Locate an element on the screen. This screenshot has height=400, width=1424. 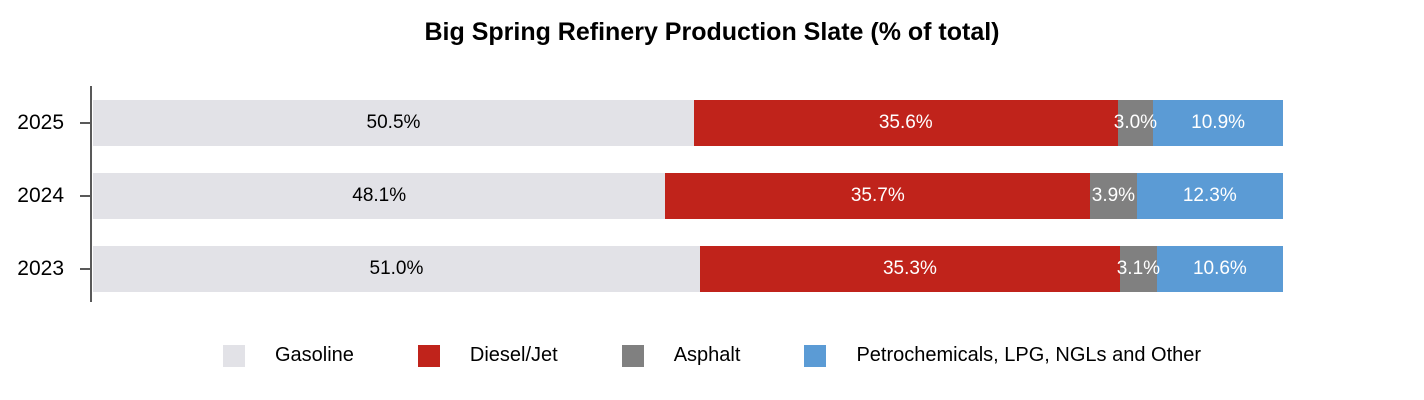
segment-petrochemicals-lpg-ngls-and-other: 10.6% is located at coordinates (1219, 269).